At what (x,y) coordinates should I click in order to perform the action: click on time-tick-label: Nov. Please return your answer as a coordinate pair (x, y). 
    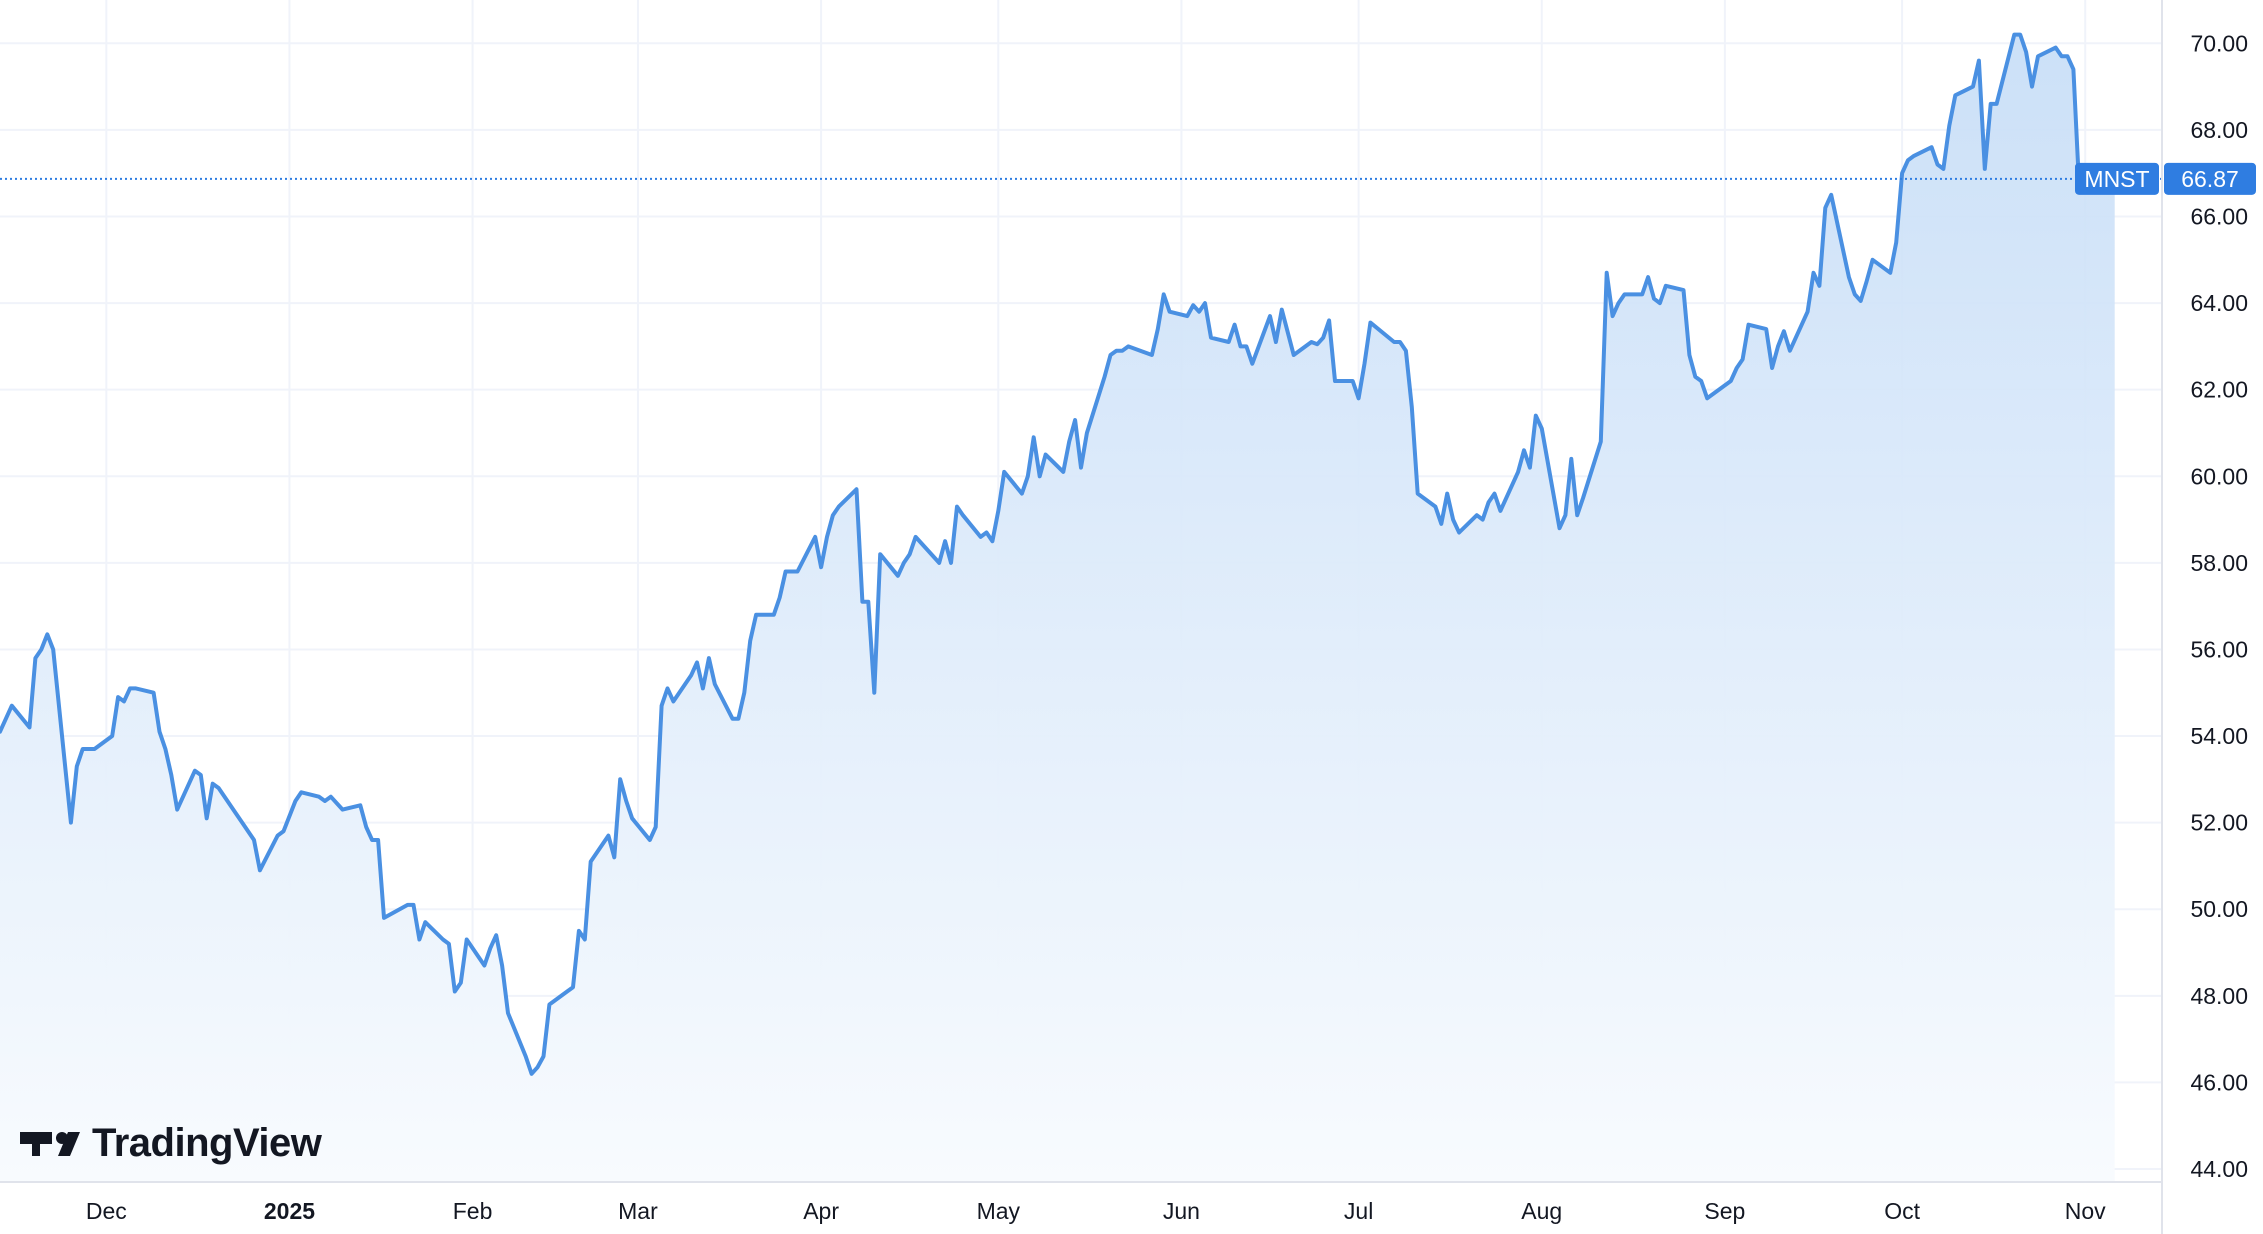
    Looking at the image, I should click on (2085, 1211).